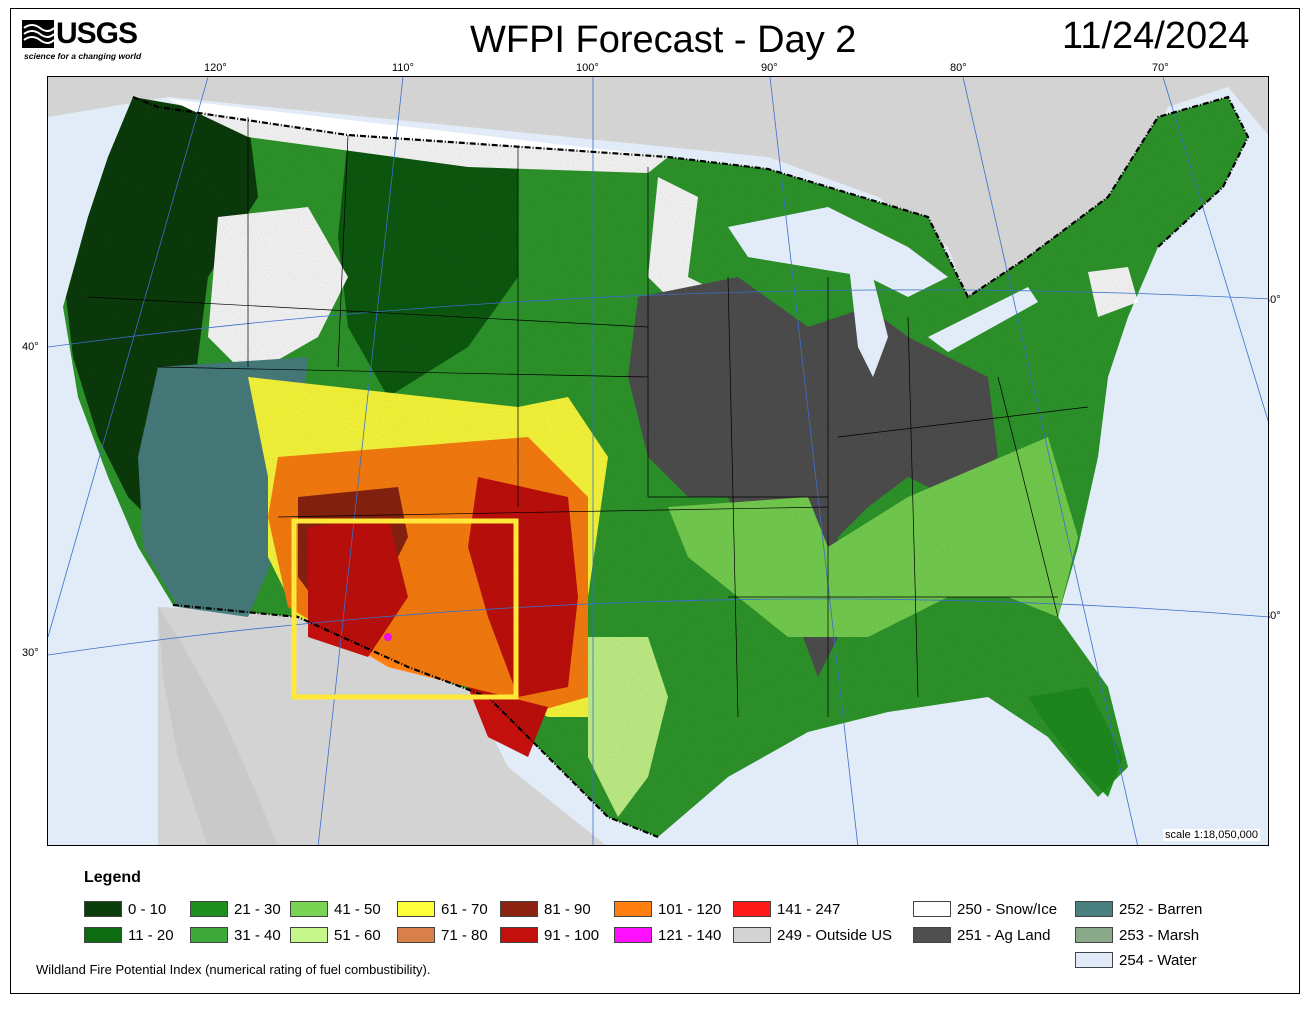 The image size is (1312, 1009). I want to click on legend-item: 249 - Outside US, so click(812, 935).